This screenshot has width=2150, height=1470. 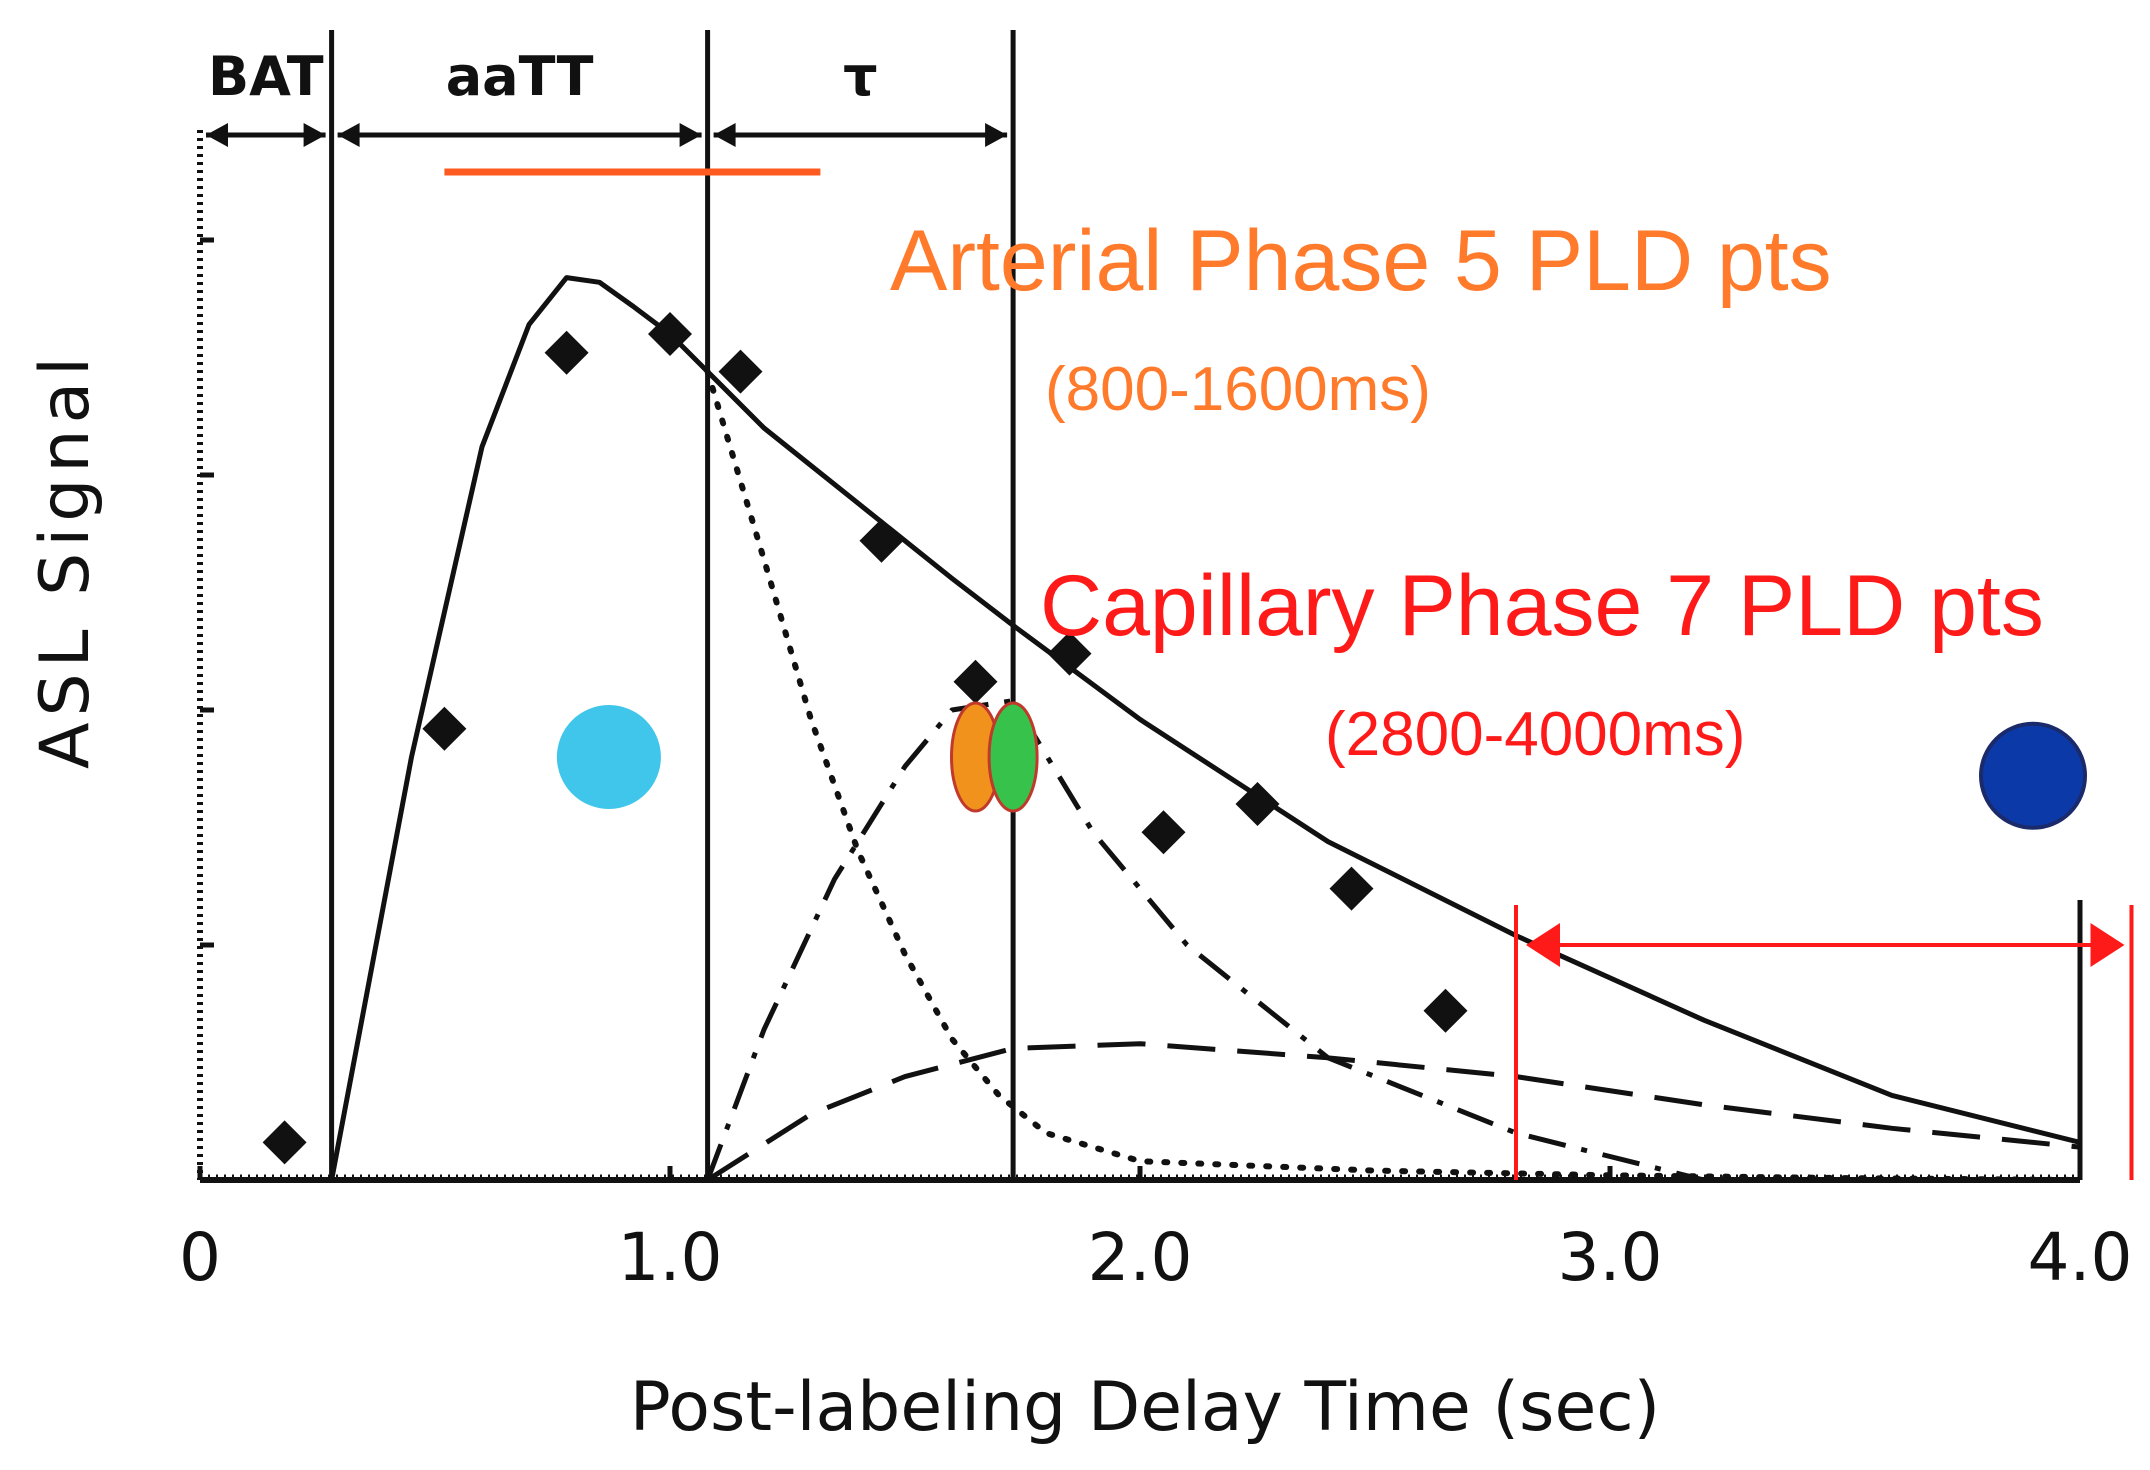 What do you see at coordinates (607, 96) in the screenshot?
I see `interval-arrows: BAT aaTT τ` at bounding box center [607, 96].